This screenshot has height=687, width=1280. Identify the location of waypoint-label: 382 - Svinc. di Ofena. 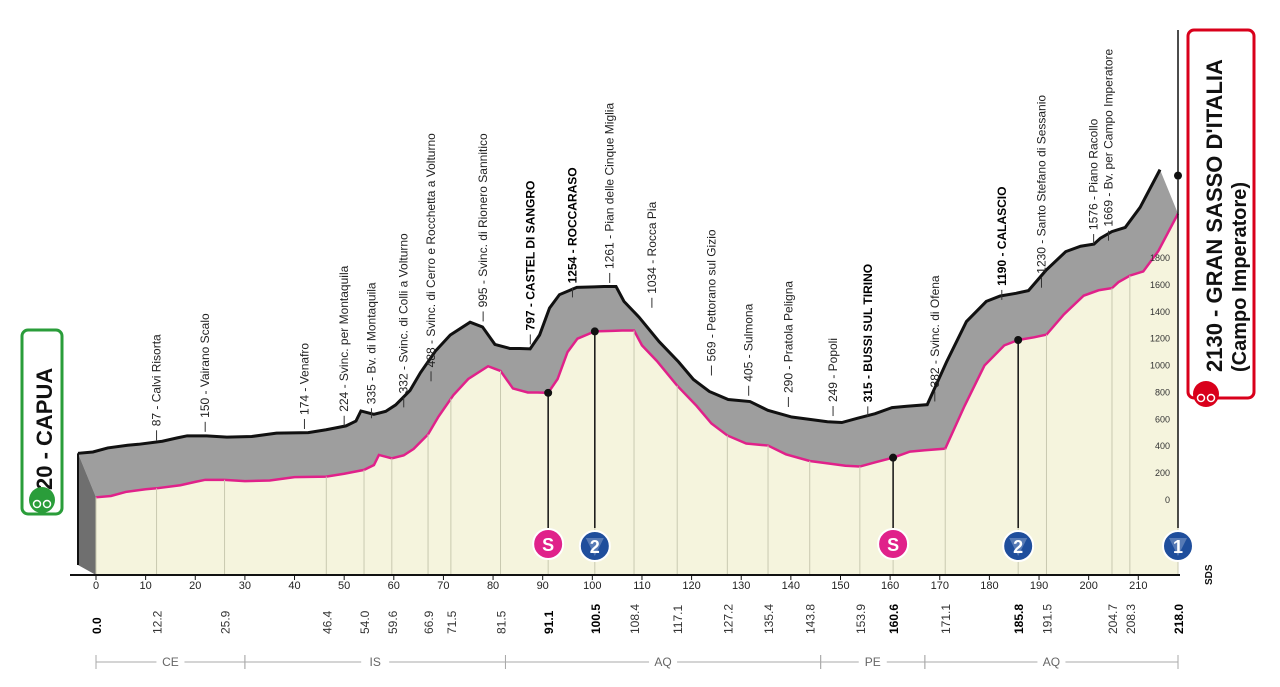
(935, 331).